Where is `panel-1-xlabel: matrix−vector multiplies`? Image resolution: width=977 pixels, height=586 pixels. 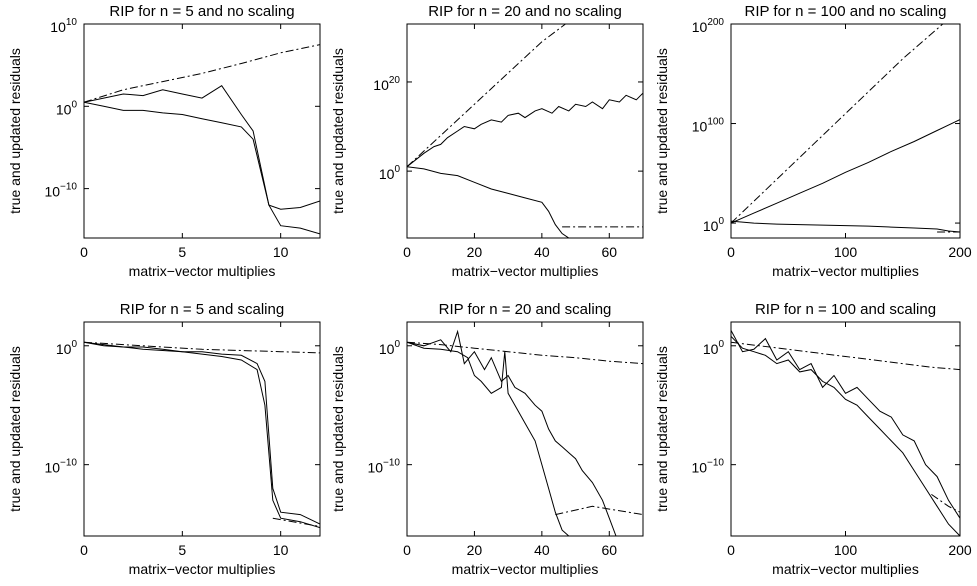 panel-1-xlabel: matrix−vector multiplies is located at coordinates (202, 271).